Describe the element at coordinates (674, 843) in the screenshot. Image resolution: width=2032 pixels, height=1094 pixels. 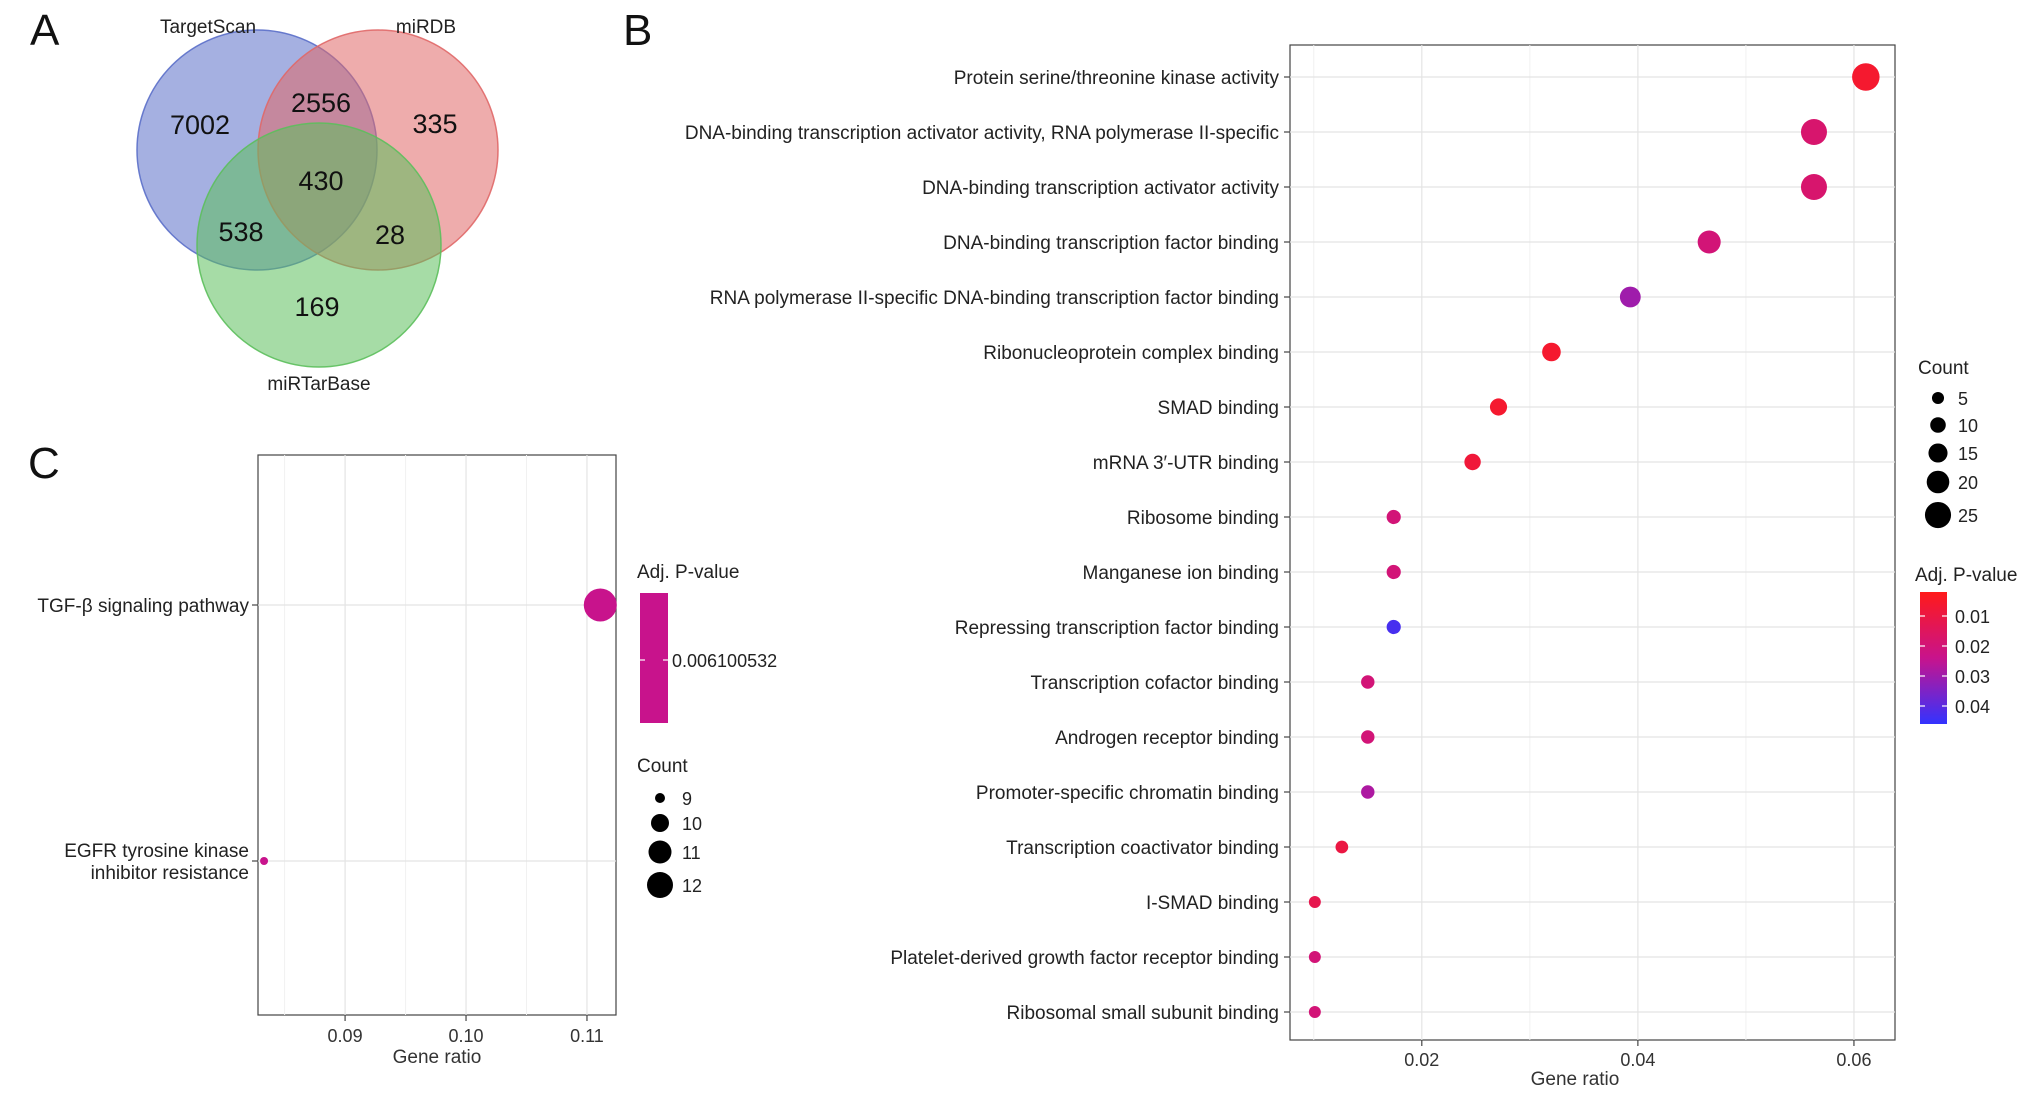
I see `panel-c-size-legend: 9 10 11 12` at that location.